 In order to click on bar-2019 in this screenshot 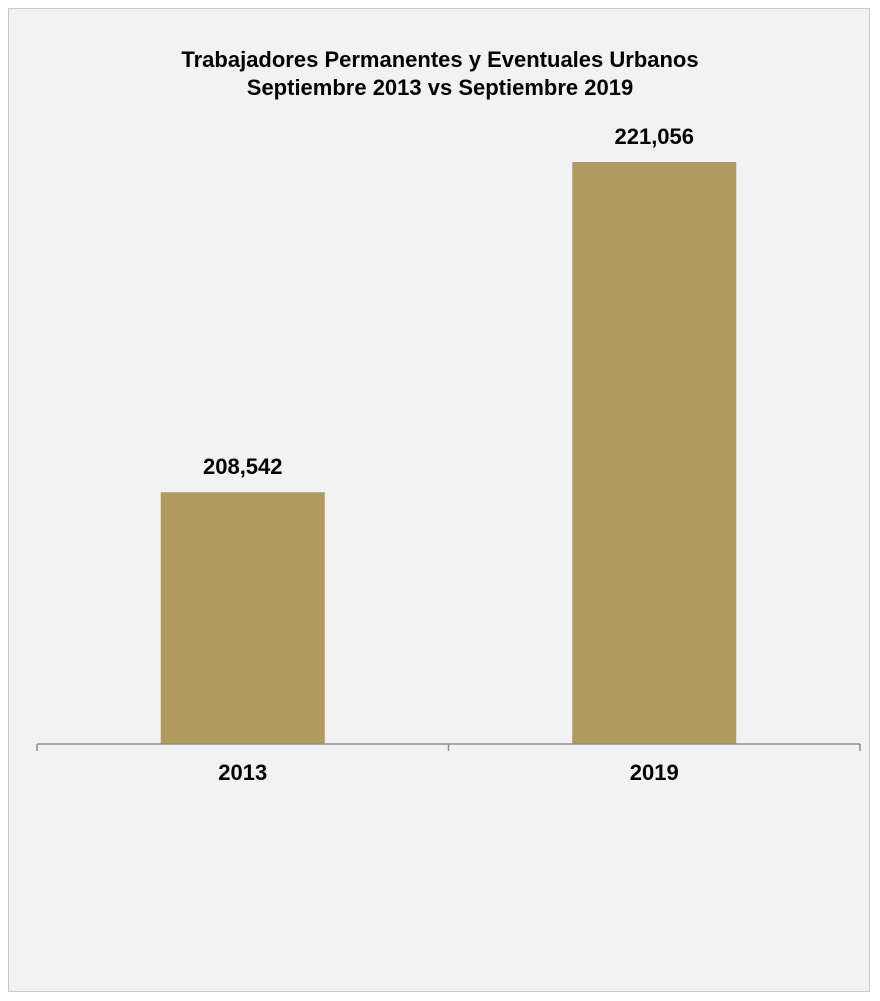, I will do `click(654, 453)`.